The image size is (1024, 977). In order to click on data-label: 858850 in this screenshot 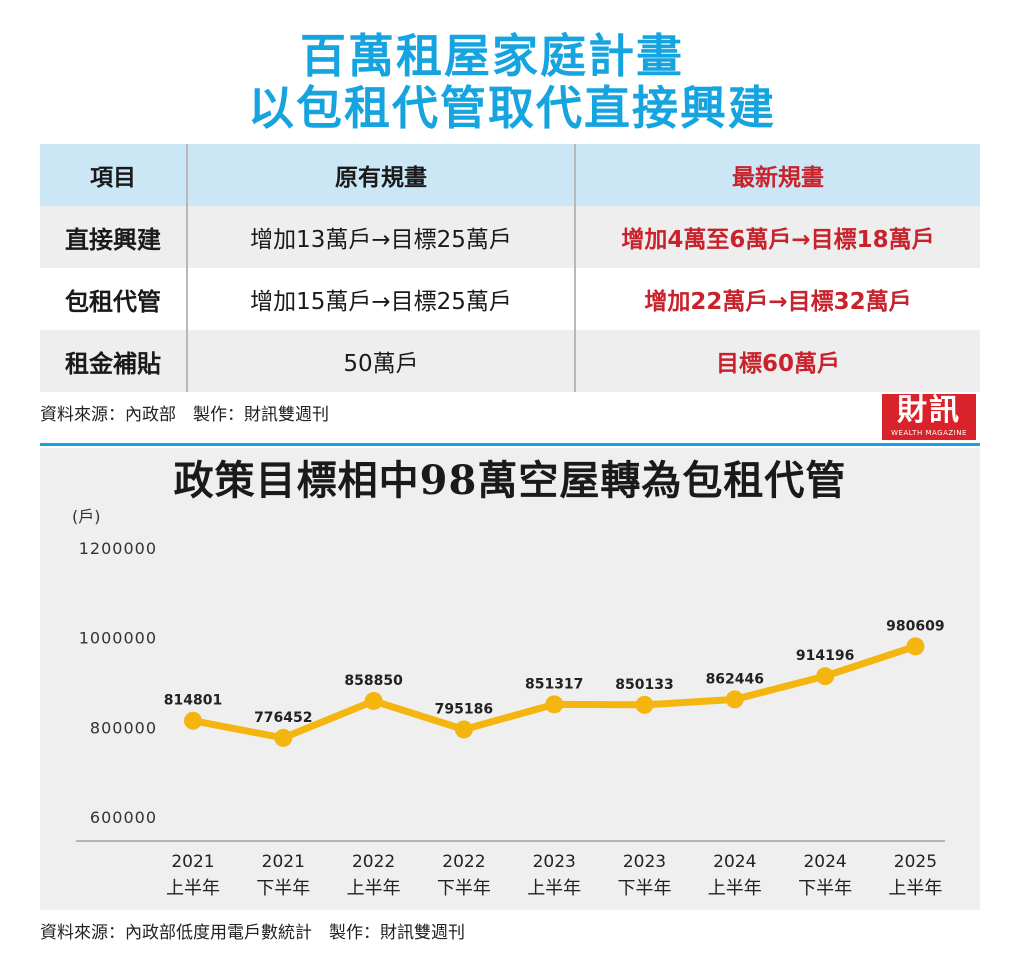, I will do `click(373, 681)`.